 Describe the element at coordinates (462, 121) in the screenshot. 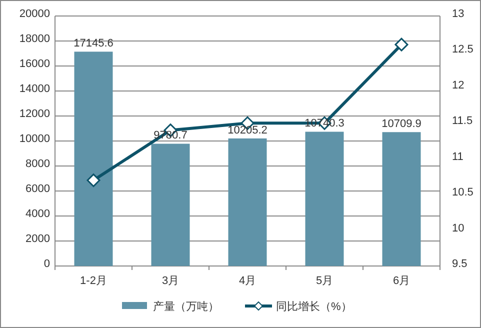

I see `y2-tick-label: 11.5` at that location.